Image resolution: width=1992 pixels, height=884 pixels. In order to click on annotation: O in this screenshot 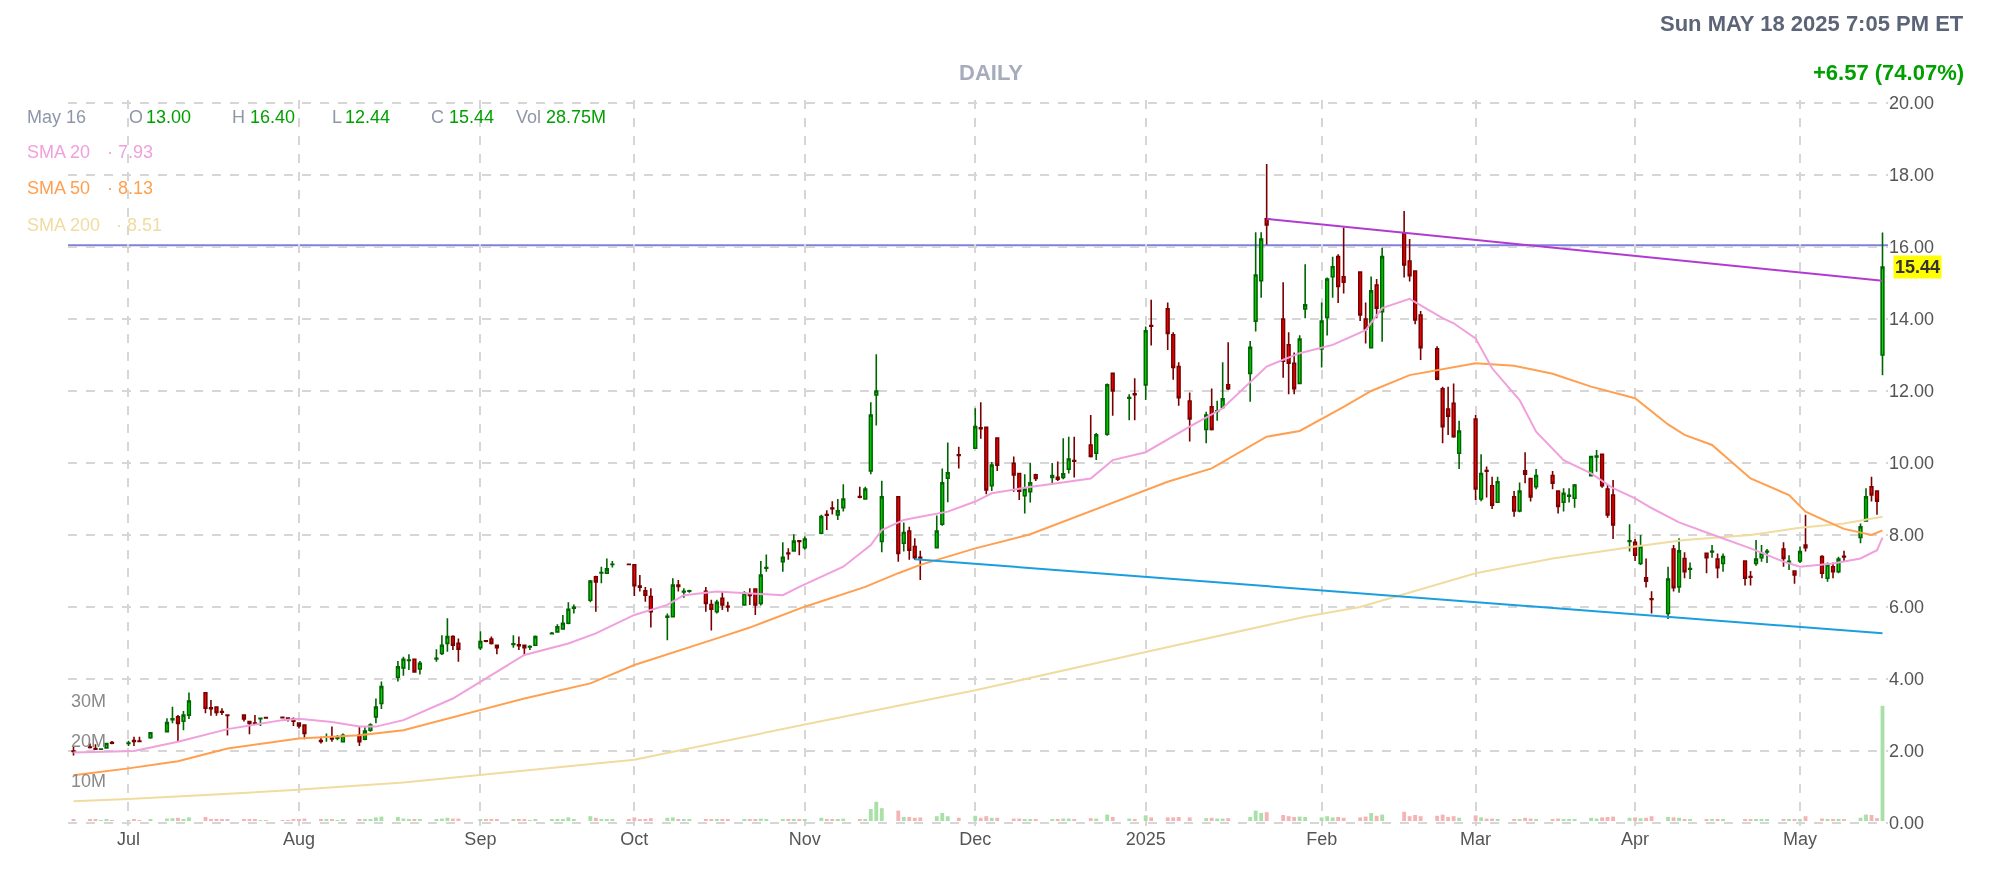, I will do `click(136, 117)`.